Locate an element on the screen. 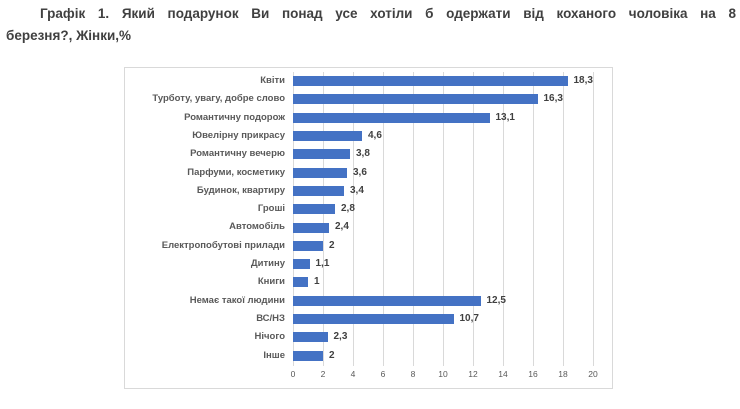 The image size is (740, 409). category-label: ВС/НЗ is located at coordinates (270, 318).